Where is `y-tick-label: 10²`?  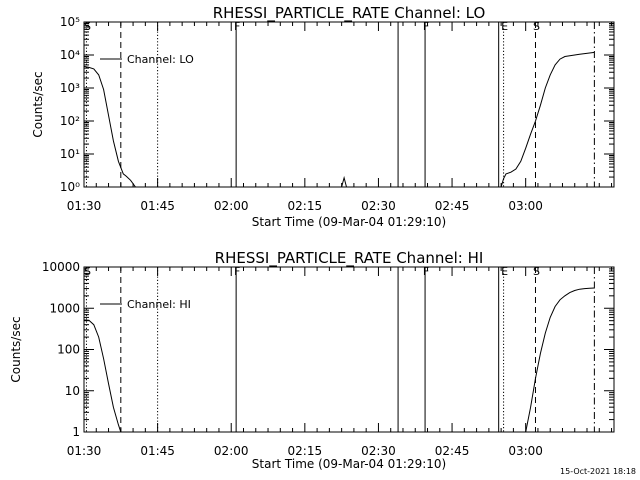
y-tick-label: 10² is located at coordinates (70, 121).